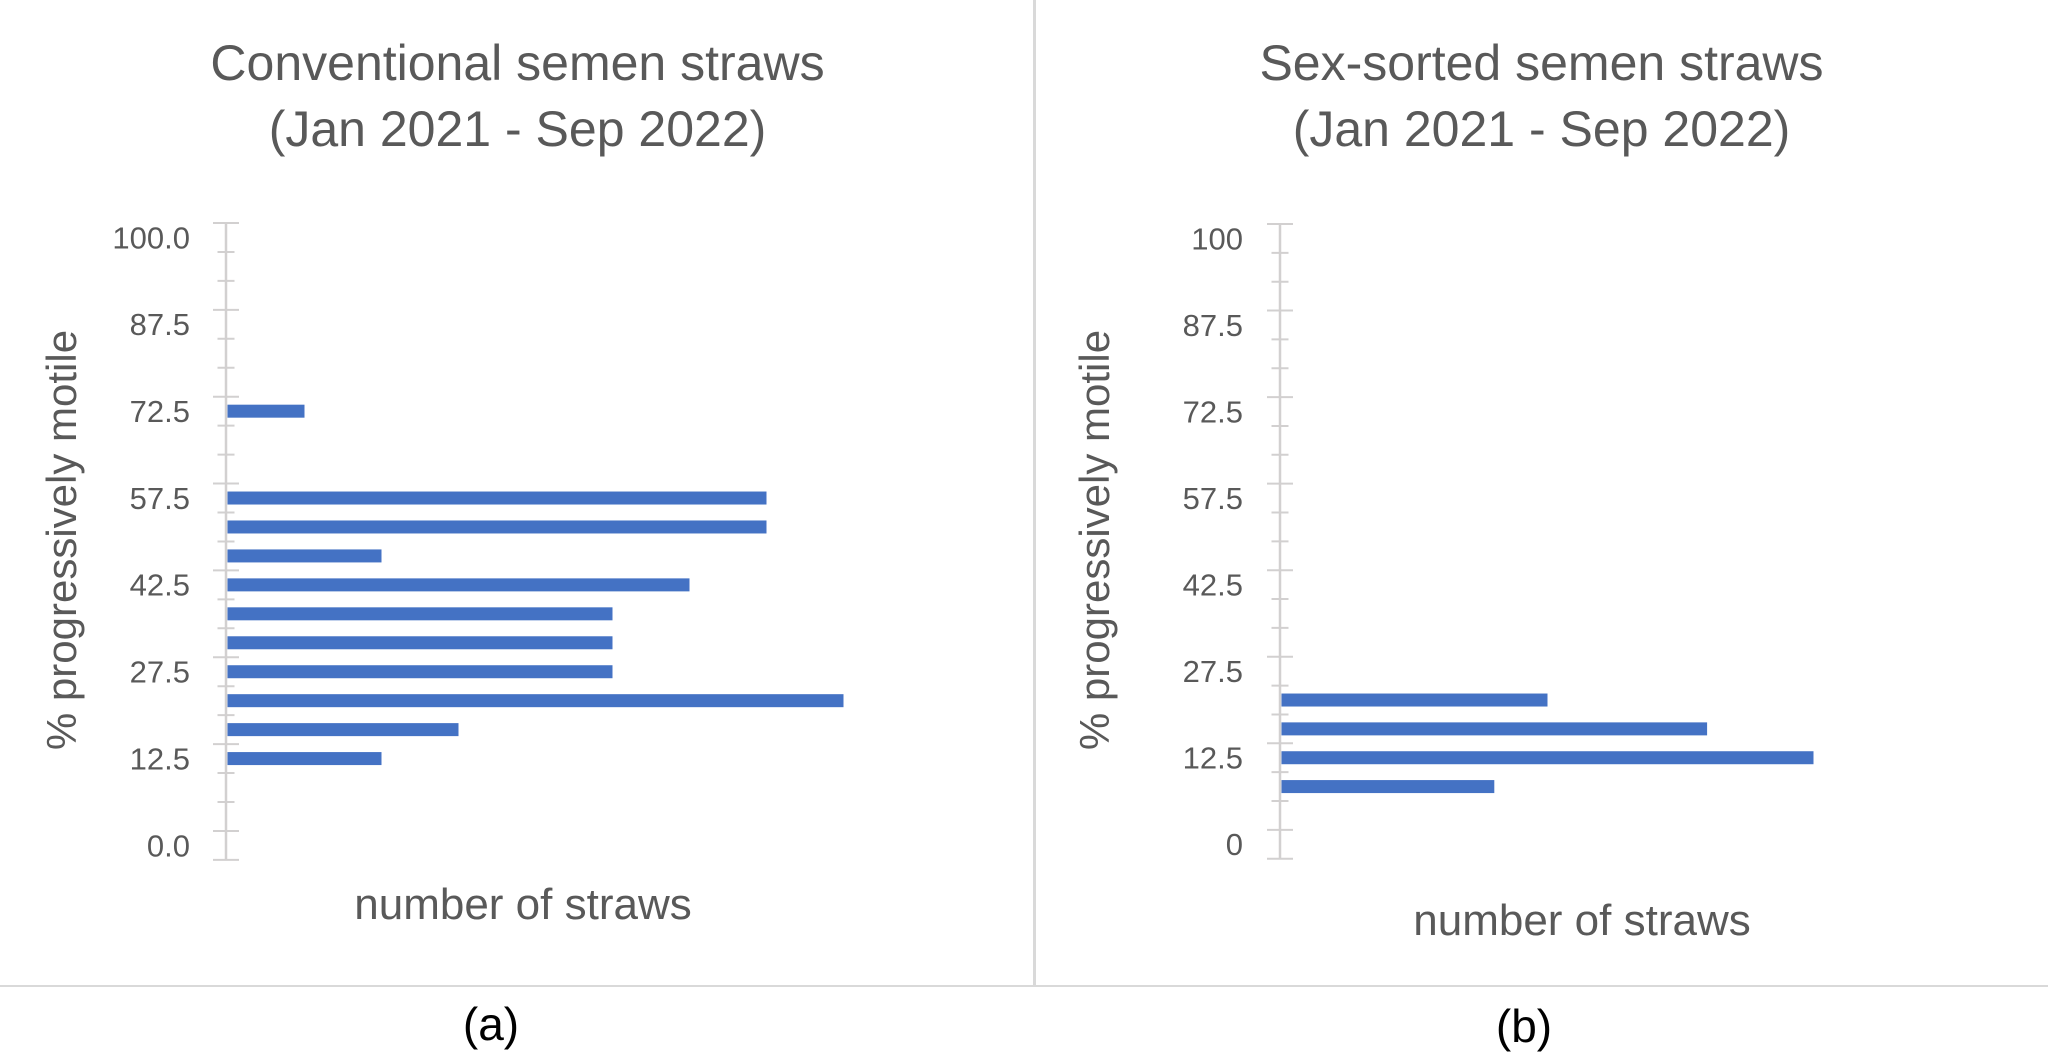 The height and width of the screenshot is (1057, 2048). I want to click on y-tick-label: 0, so click(1234, 844).